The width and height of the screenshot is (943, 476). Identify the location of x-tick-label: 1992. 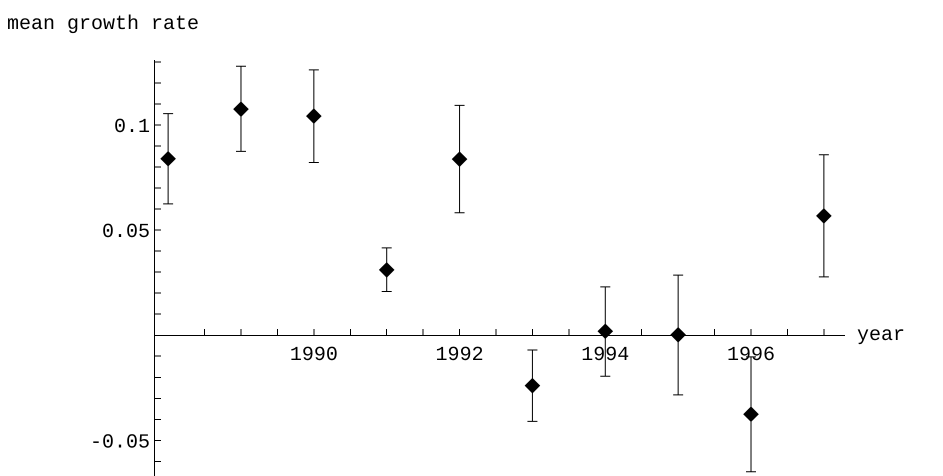
(460, 356).